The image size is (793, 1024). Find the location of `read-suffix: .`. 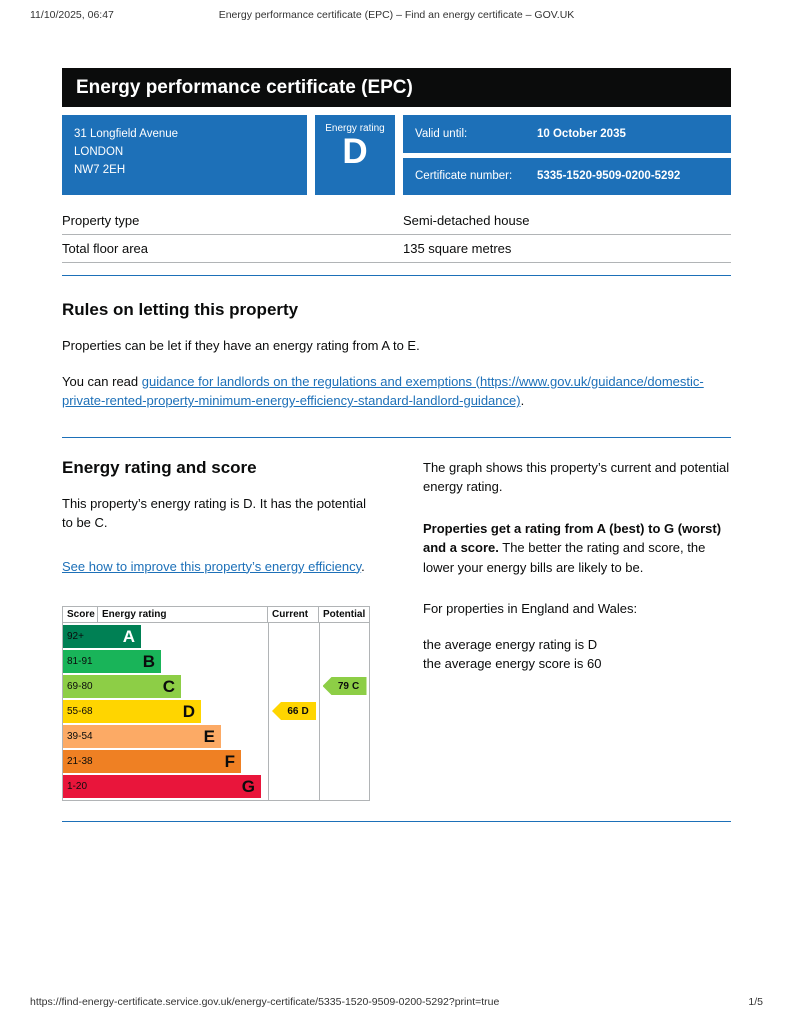

read-suffix: . is located at coordinates (522, 400).